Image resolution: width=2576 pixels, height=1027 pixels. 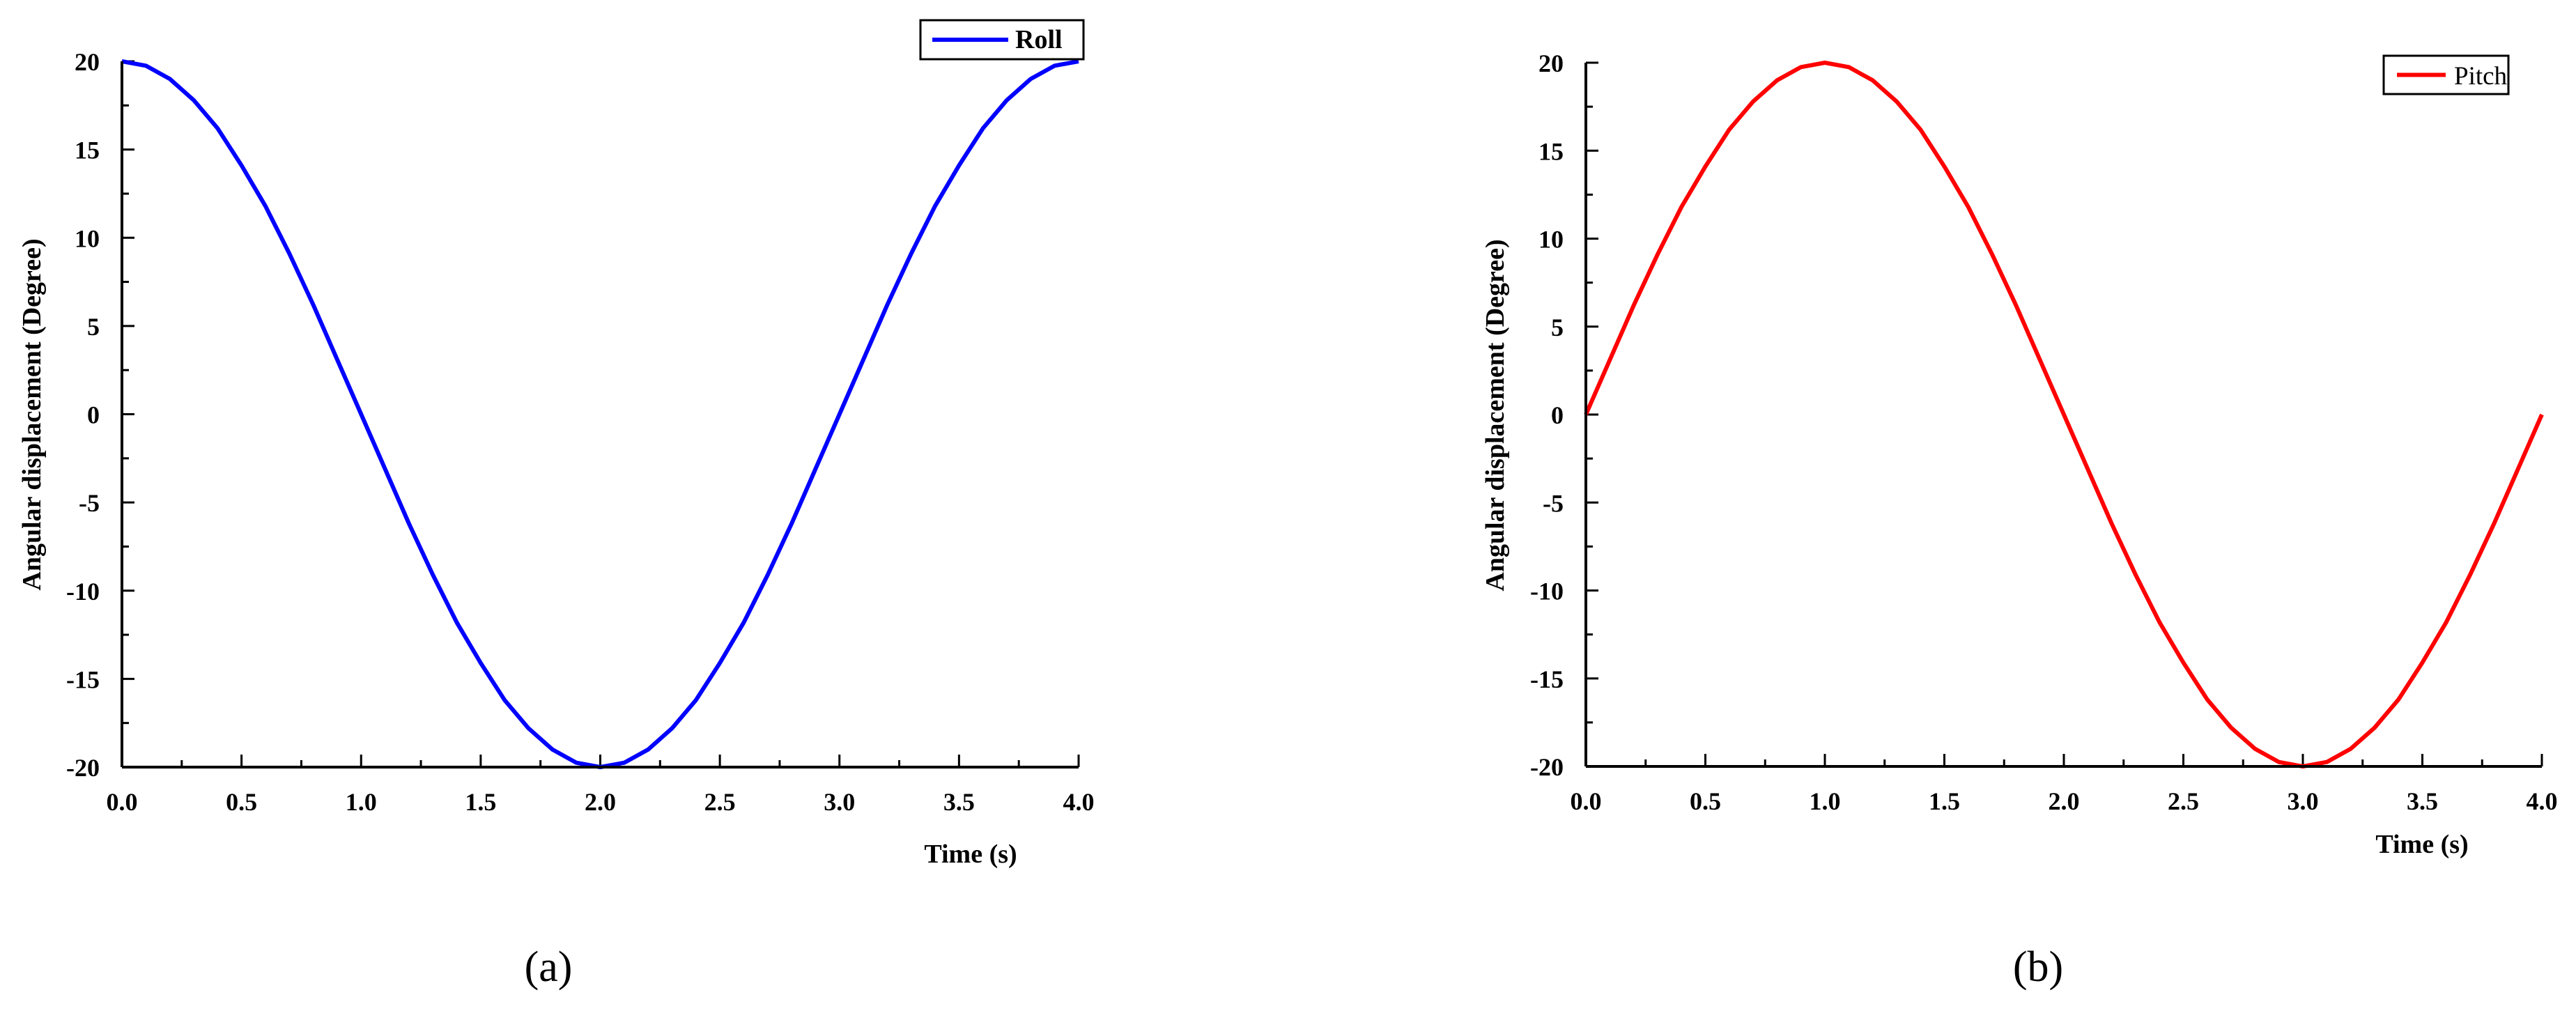 I want to click on y-axis-title-b: Angular displacement (Degree), so click(x=1495, y=415).